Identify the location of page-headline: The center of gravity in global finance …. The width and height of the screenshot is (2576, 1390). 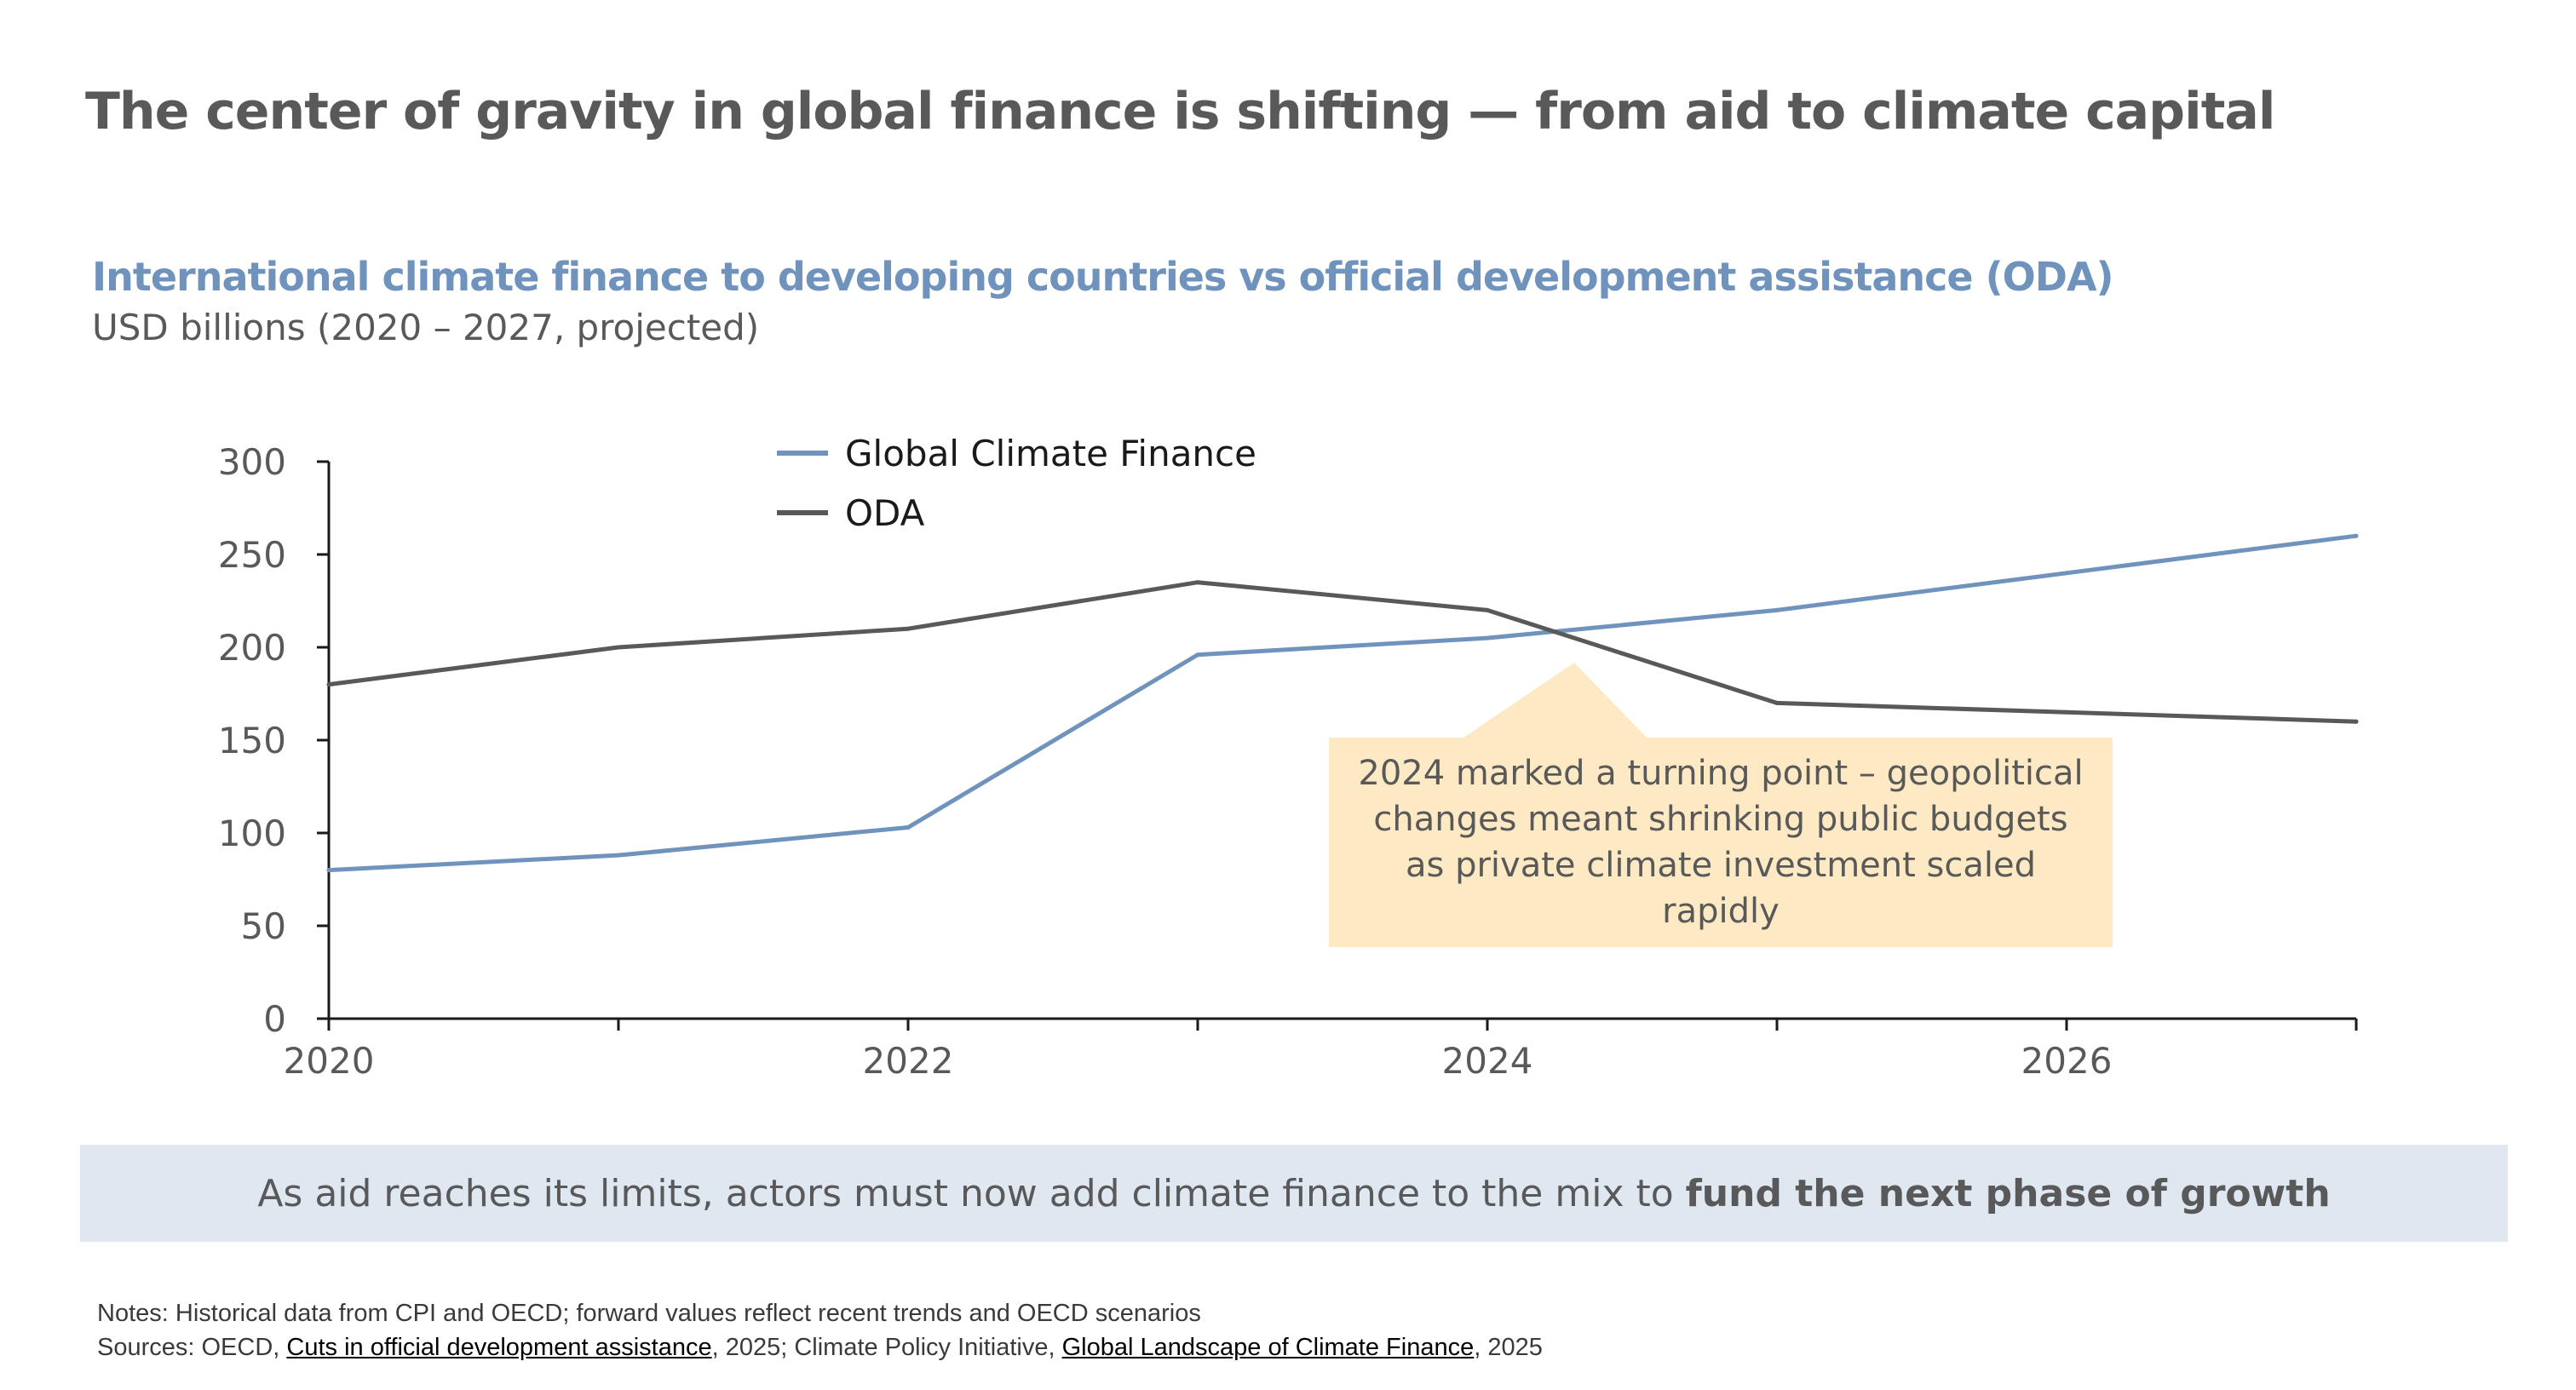
(1180, 111).